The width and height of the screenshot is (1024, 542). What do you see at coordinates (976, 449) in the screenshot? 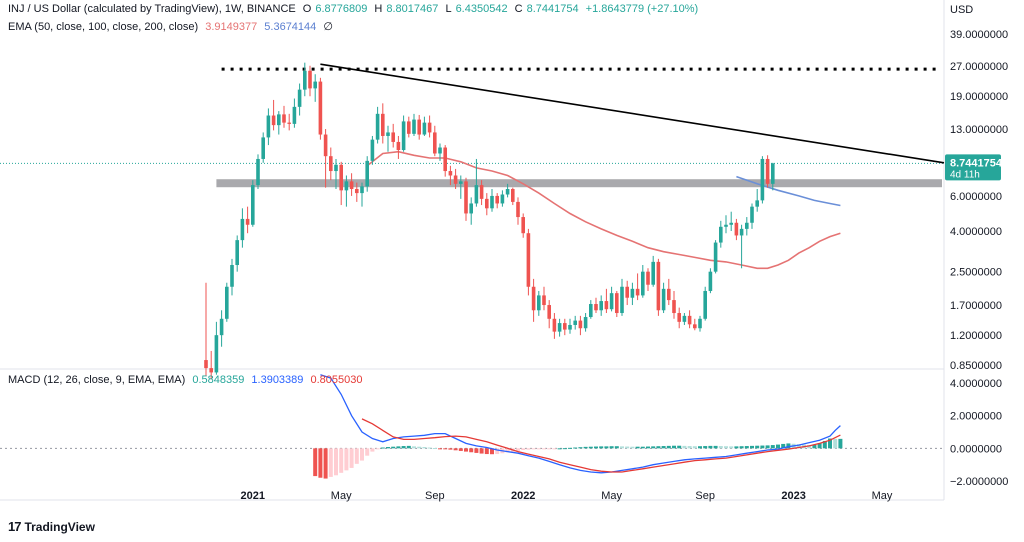
I see `macd-tick-label: 0.0000000` at bounding box center [976, 449].